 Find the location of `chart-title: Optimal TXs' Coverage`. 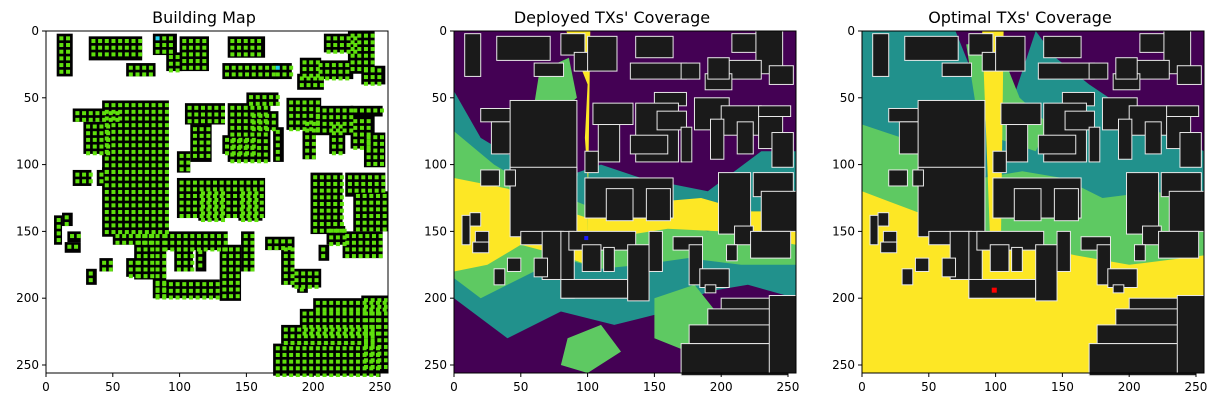

chart-title: Optimal TXs' Coverage is located at coordinates (1020, 17).